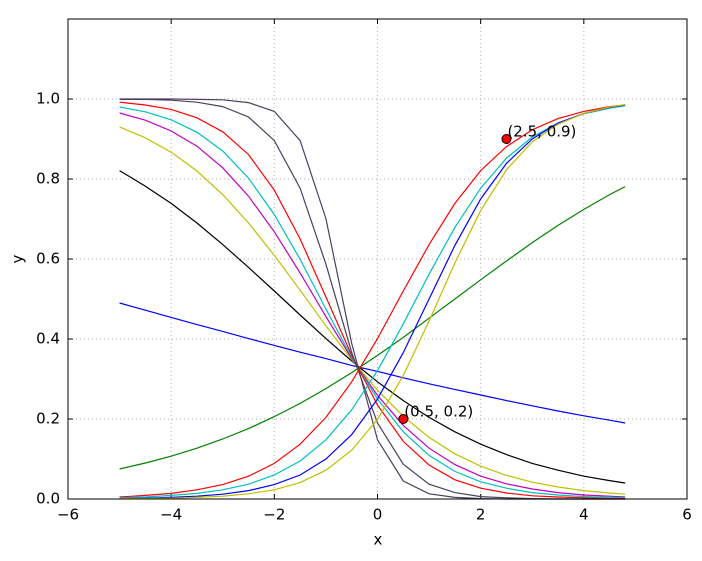  I want to click on x-tick-label: −4, so click(171, 515).